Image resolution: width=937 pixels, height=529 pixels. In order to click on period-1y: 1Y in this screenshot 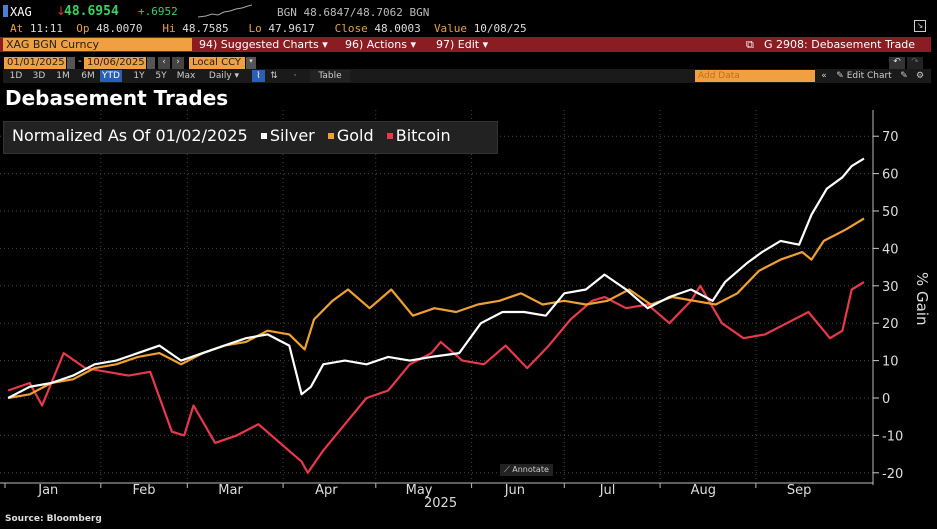, I will do `click(139, 76)`.